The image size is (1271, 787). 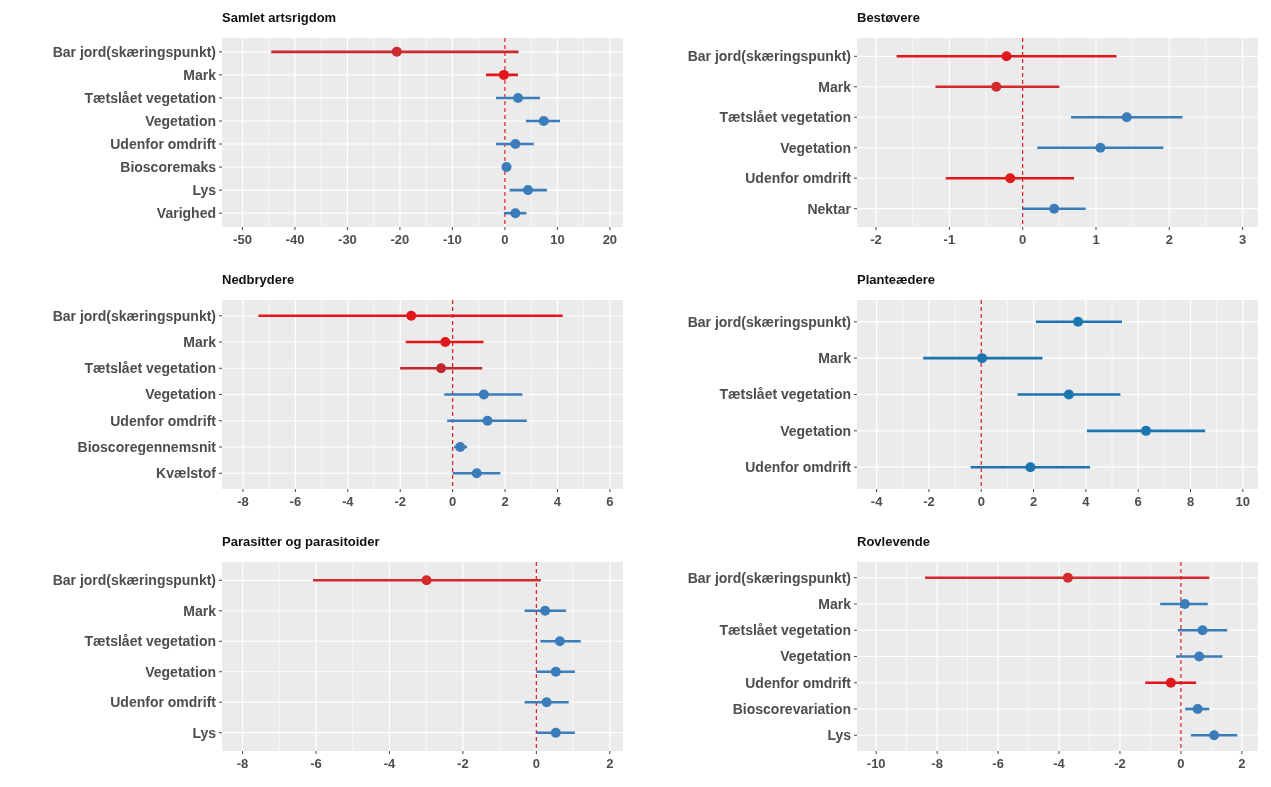 I want to click on x-tick-label: -50, so click(x=242, y=239).